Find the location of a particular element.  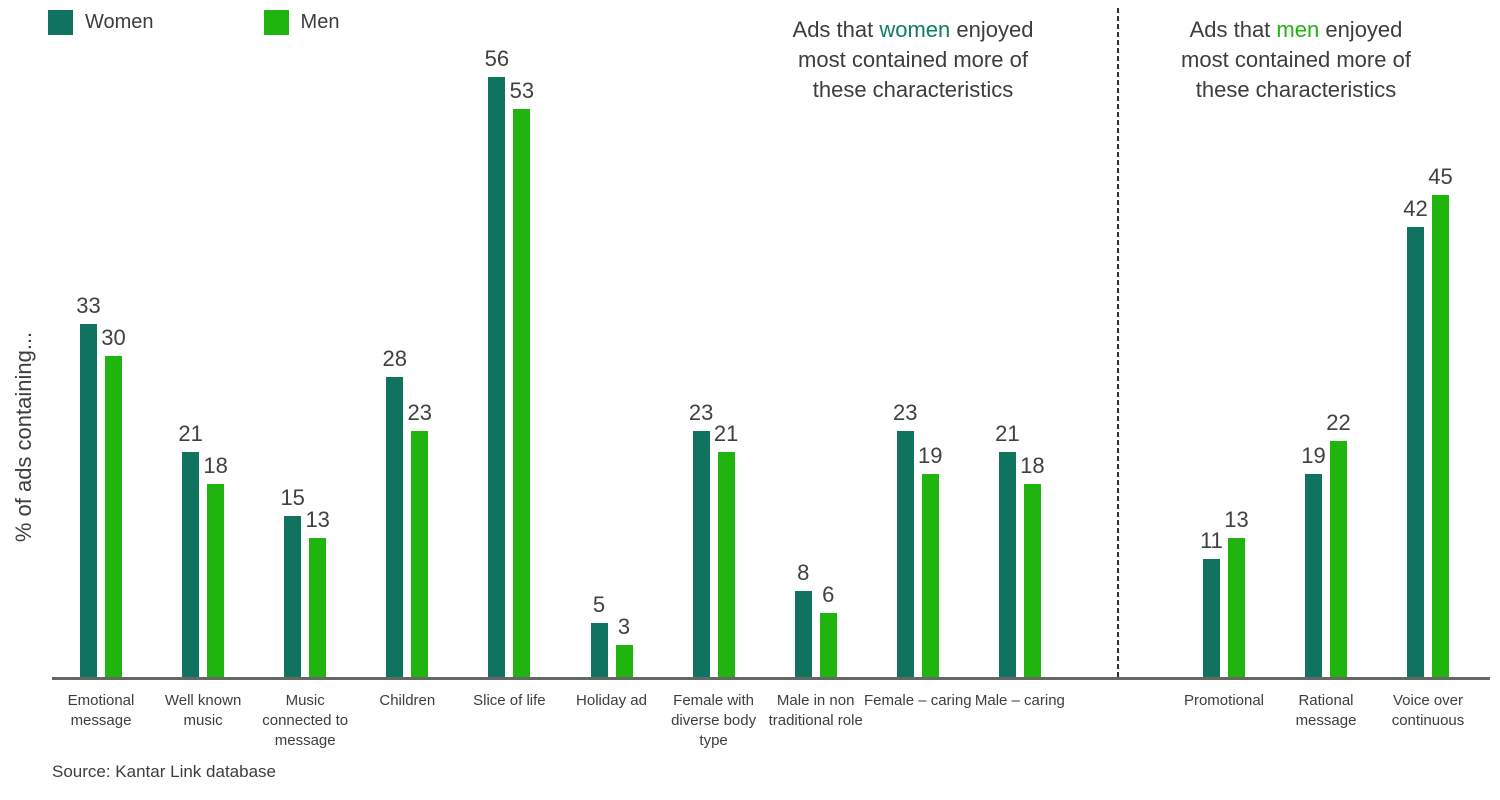

annotation-men-line2: most contained more of is located at coordinates (1296, 59).